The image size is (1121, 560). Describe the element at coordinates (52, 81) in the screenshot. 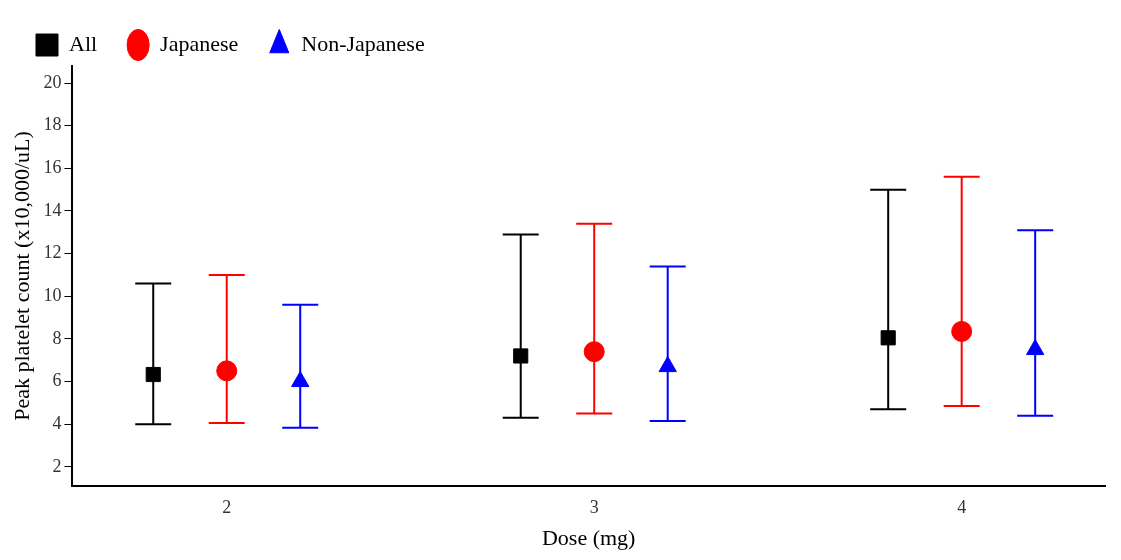

I see `y-tick-label: 20` at that location.